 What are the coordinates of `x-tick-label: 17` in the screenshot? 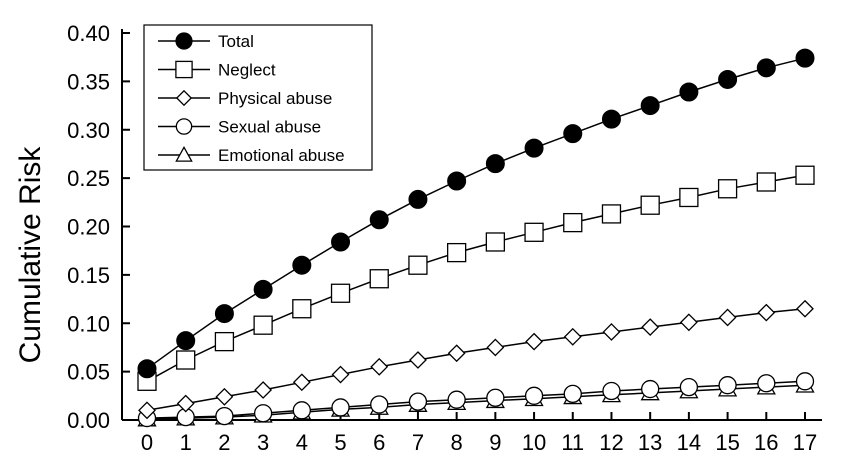 It's located at (805, 442).